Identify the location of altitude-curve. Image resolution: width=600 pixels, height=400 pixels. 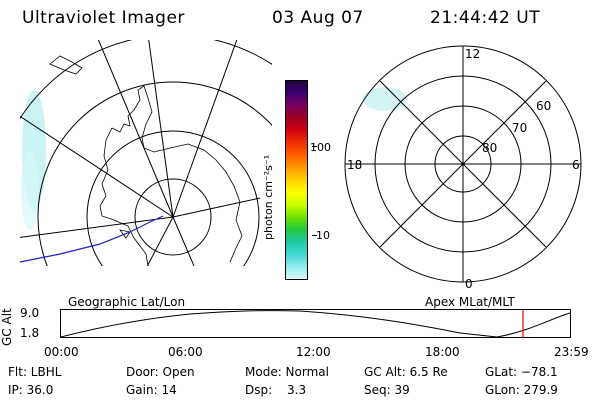
(315, 324).